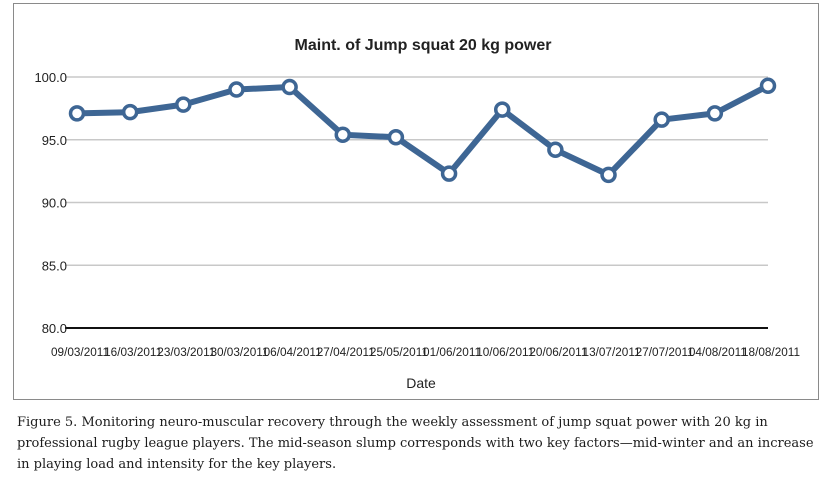 This screenshot has height=495, width=833. Describe the element at coordinates (558, 353) in the screenshot. I see `x-tick-label: 20/06/2011` at that location.